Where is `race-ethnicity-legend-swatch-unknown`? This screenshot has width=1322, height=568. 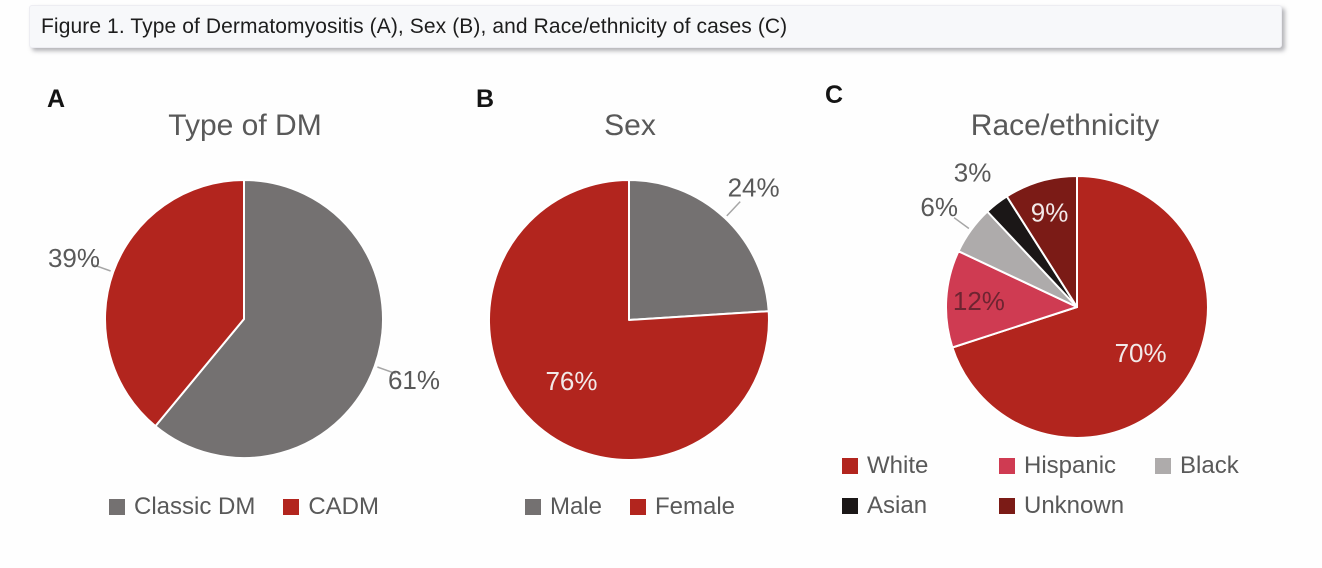
race-ethnicity-legend-swatch-unknown is located at coordinates (1007, 506).